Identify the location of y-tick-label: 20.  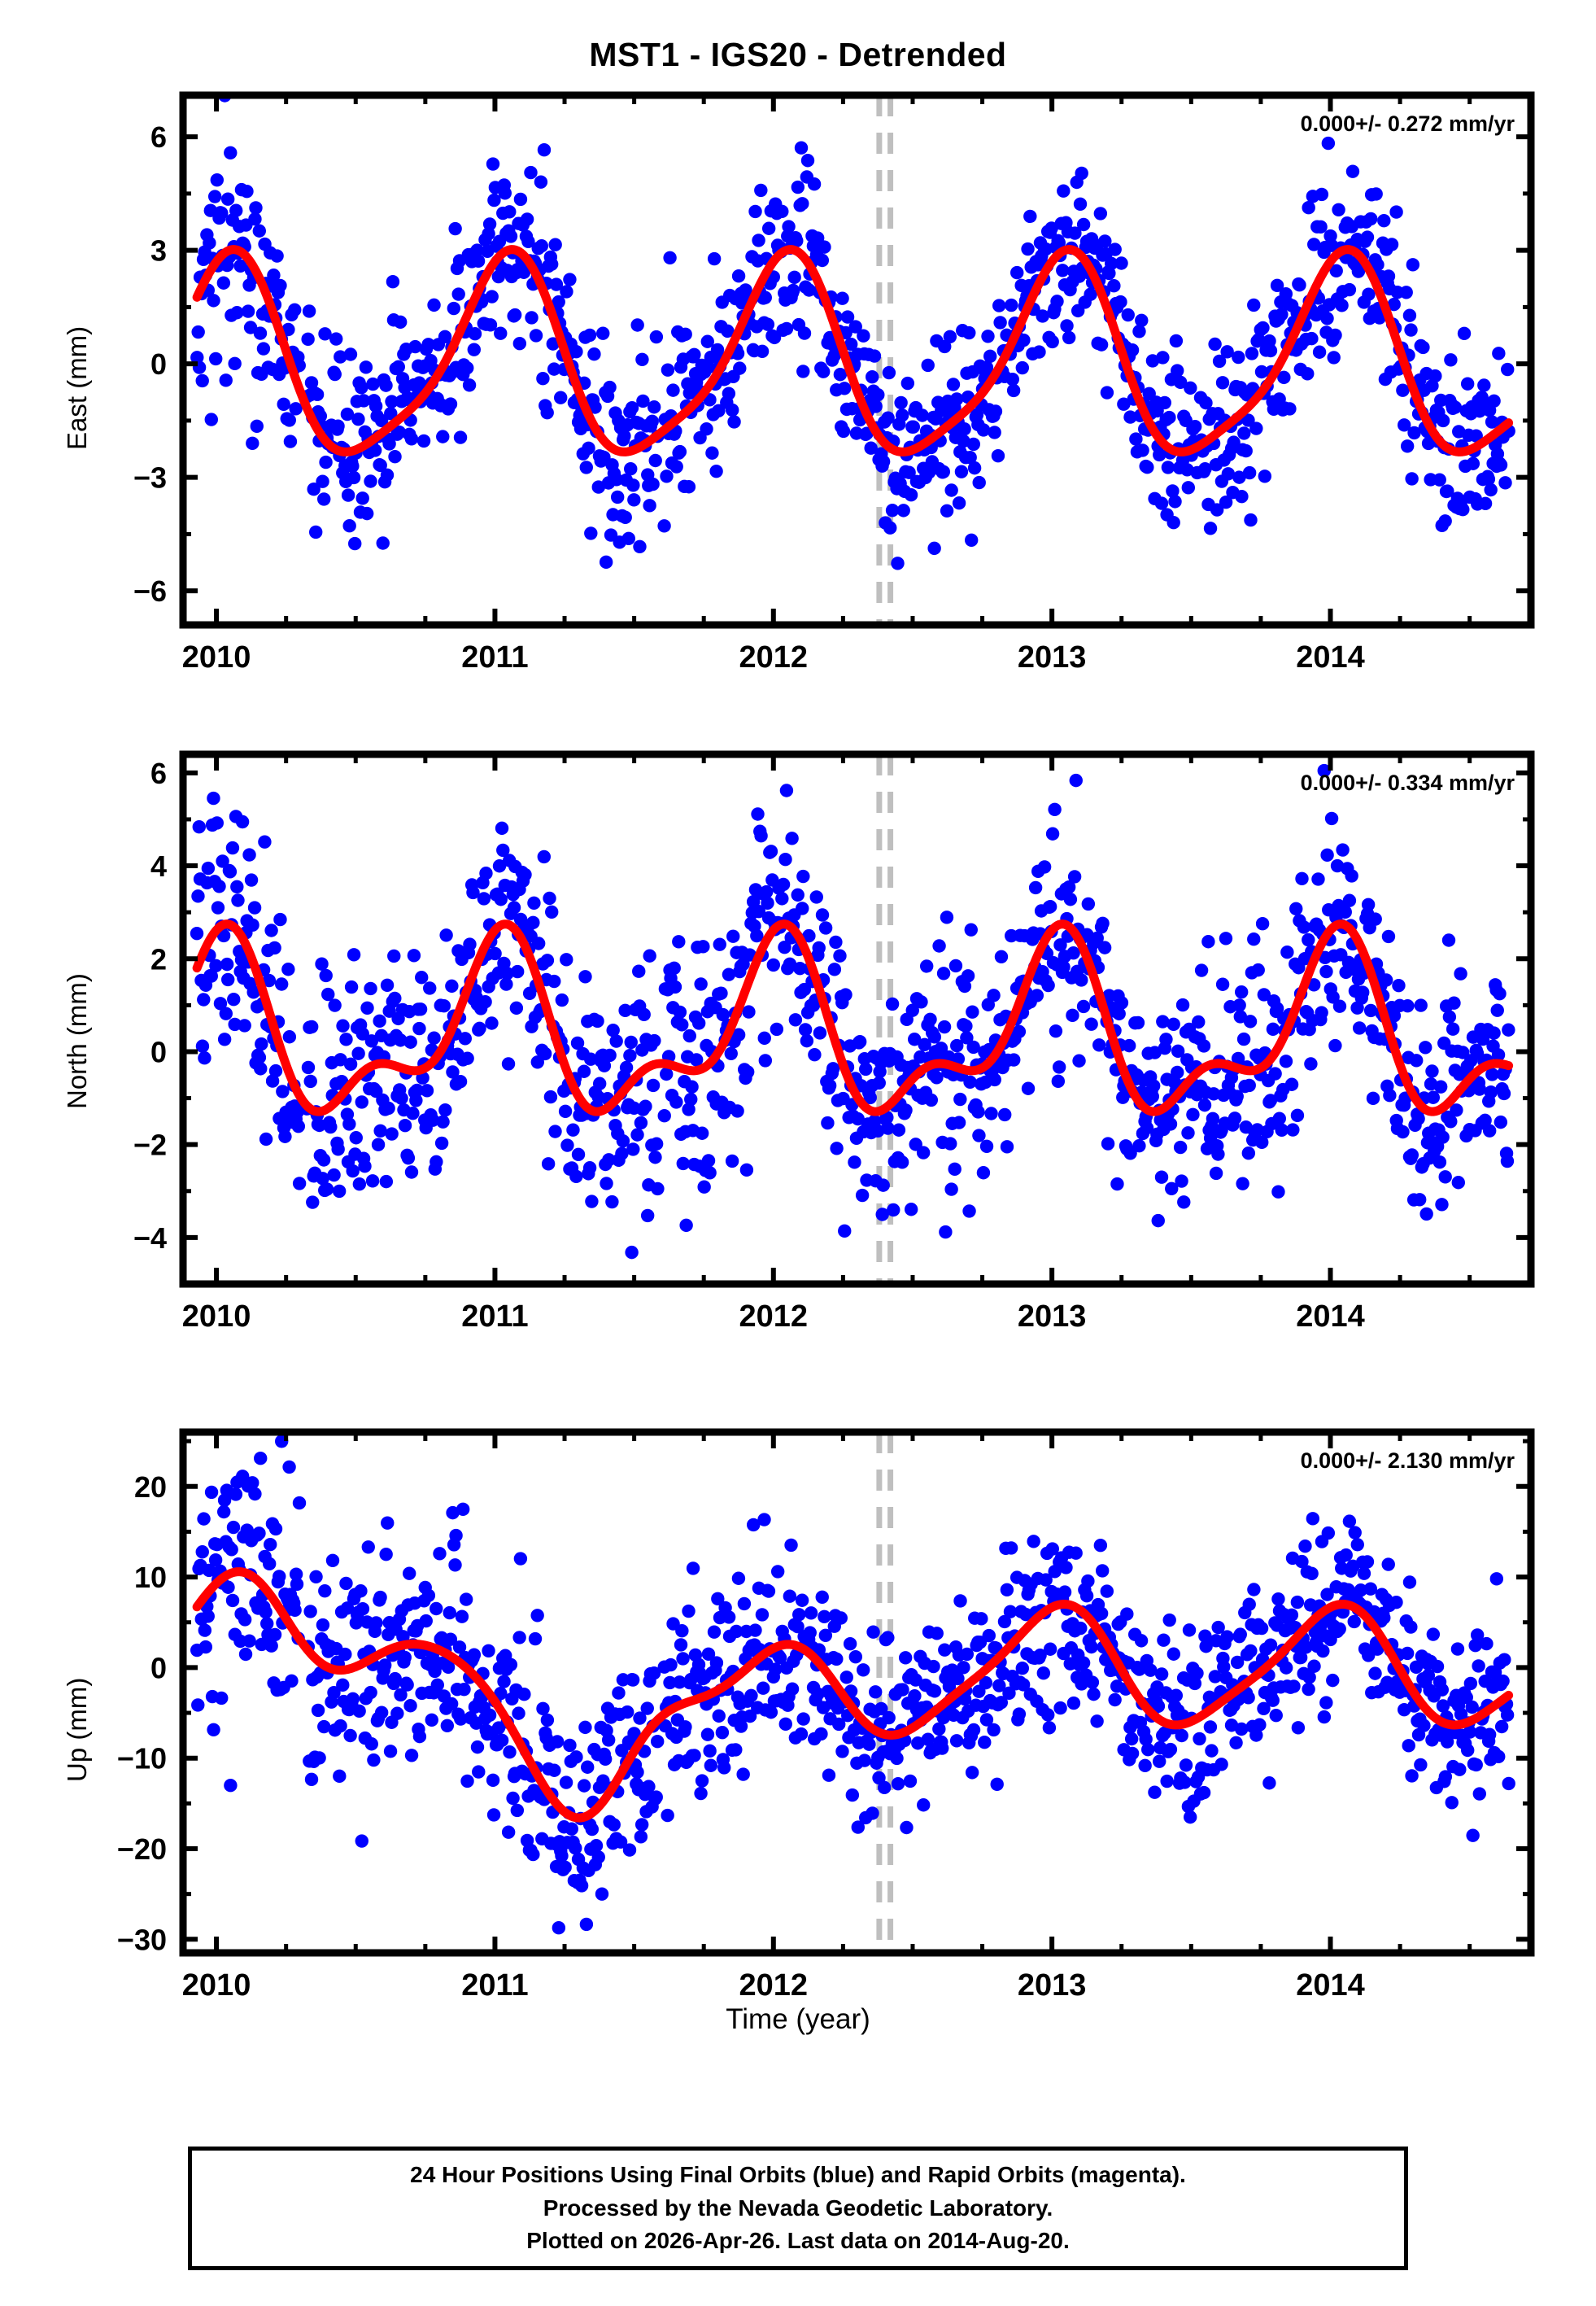
(150, 1487).